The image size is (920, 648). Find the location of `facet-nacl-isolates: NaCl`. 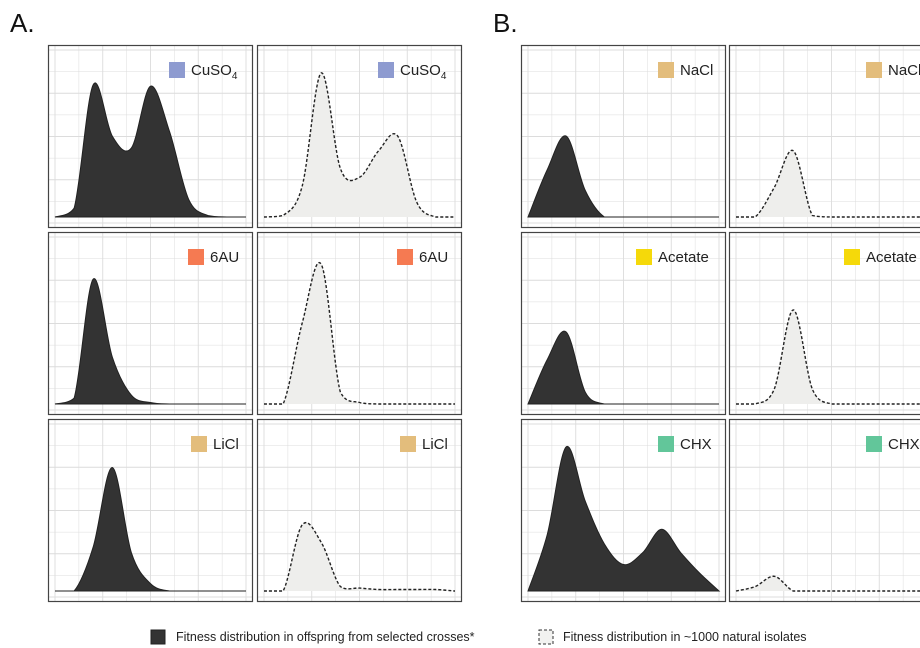

facet-nacl-isolates: NaCl is located at coordinates (824, 136).